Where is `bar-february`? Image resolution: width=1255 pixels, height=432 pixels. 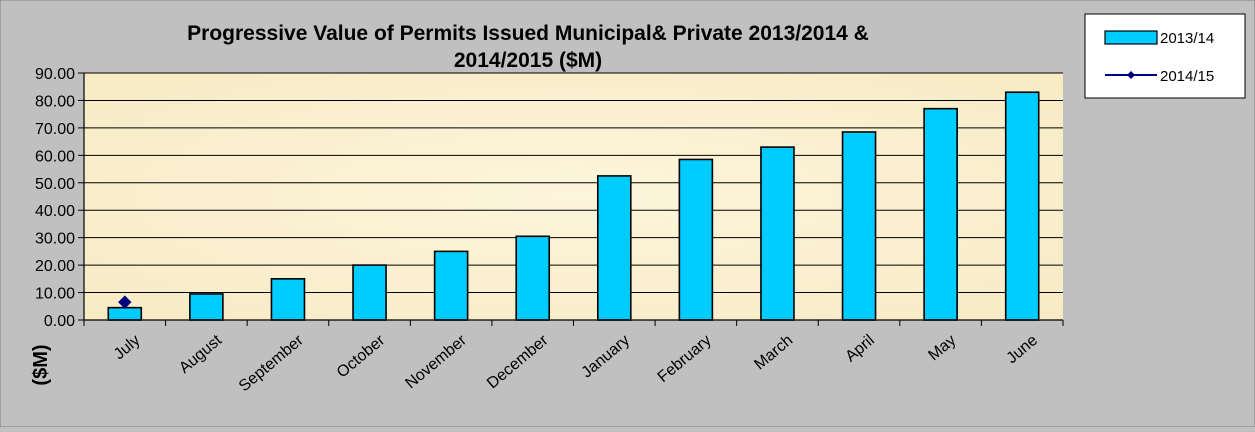 bar-february is located at coordinates (696, 239).